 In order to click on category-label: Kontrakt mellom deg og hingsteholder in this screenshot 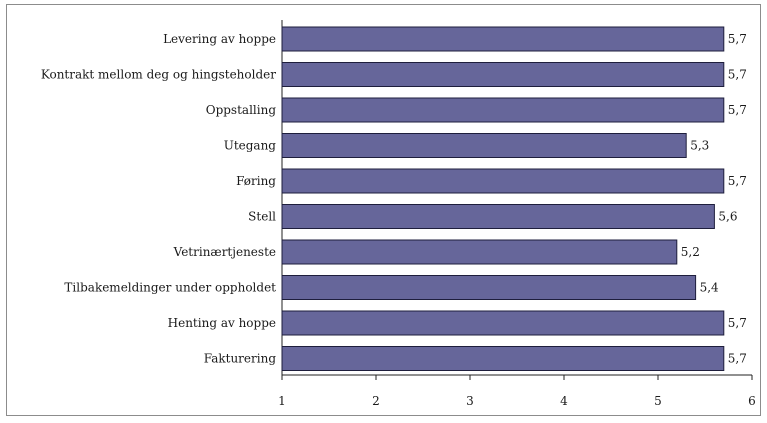, I will do `click(158, 75)`.